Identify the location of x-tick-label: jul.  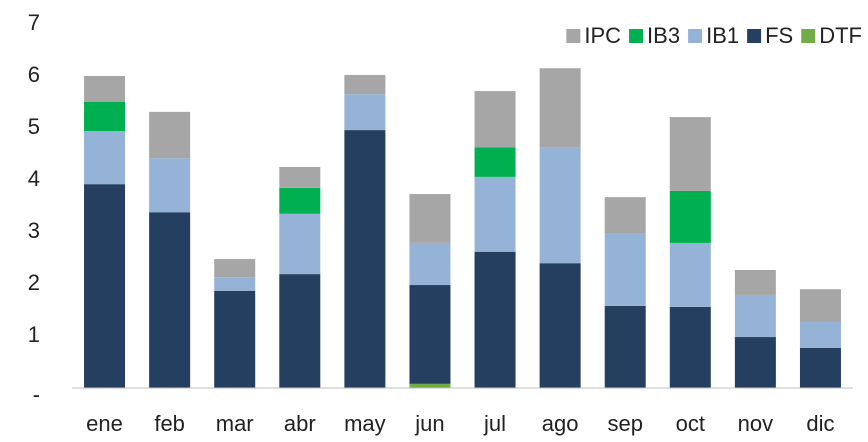
(494, 423).